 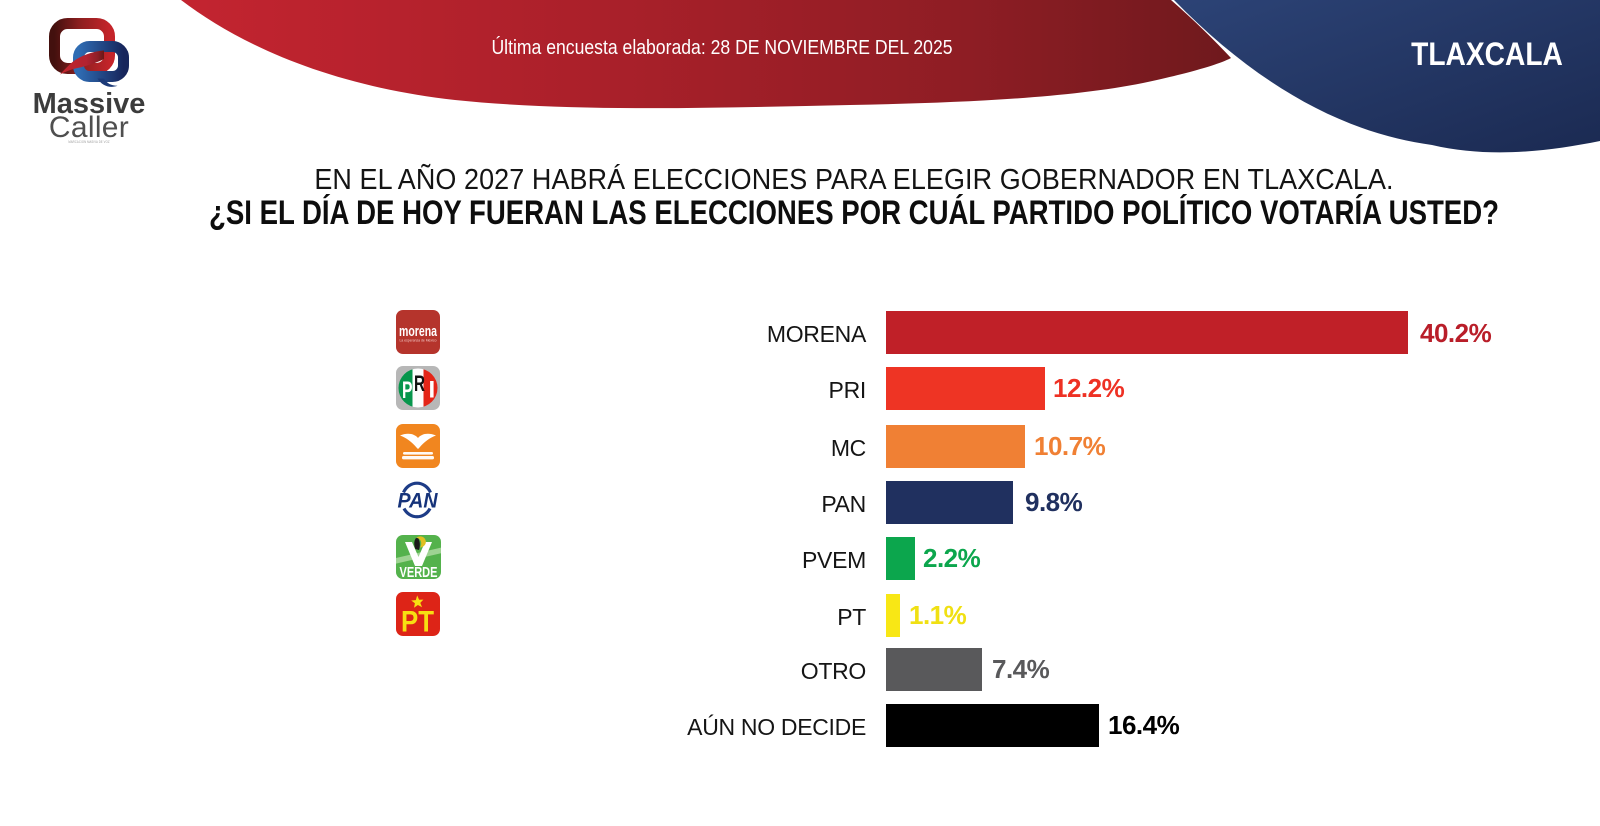 What do you see at coordinates (418, 501) in the screenshot?
I see `svg-text: PAN` at bounding box center [418, 501].